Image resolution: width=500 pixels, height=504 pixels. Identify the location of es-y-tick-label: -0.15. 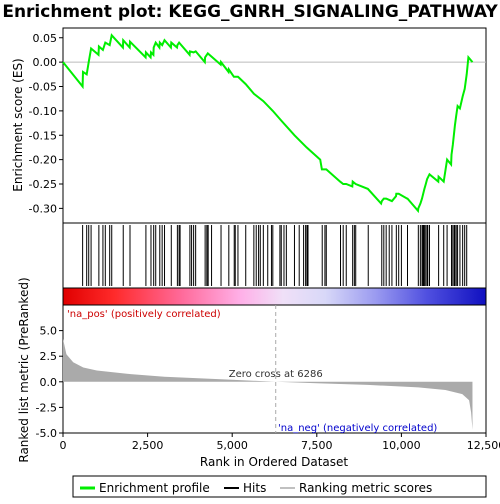
(43, 135).